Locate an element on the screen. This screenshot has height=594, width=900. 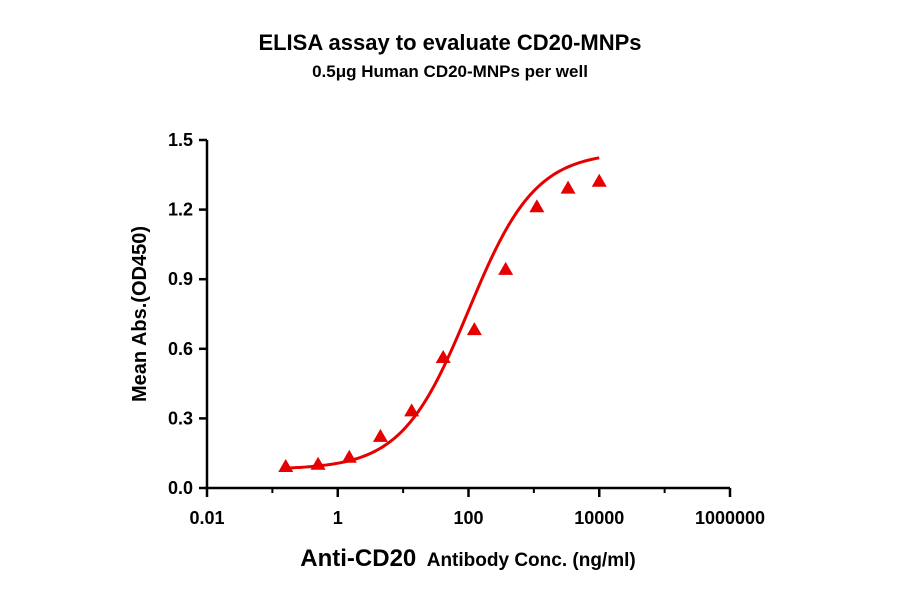
x-axis-title-main: Anti-CD20 is located at coordinates (358, 558).